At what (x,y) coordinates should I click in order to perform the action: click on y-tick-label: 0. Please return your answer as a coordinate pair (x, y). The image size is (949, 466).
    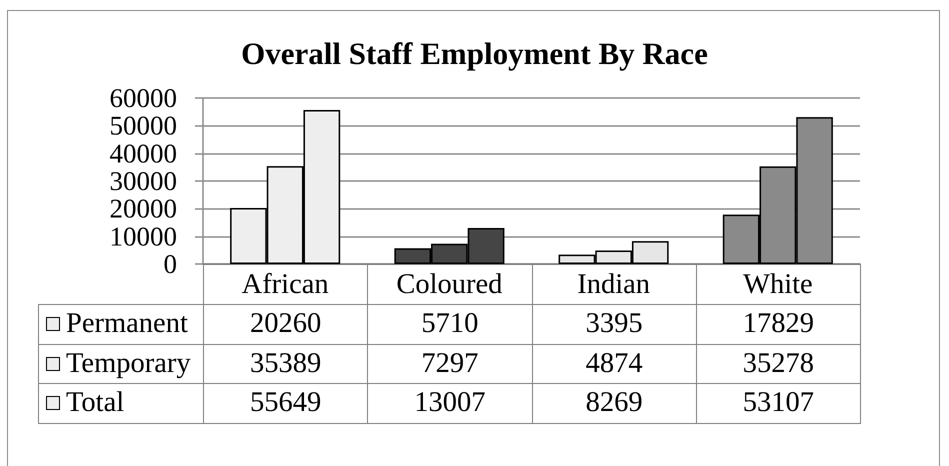
    Looking at the image, I should click on (170, 264).